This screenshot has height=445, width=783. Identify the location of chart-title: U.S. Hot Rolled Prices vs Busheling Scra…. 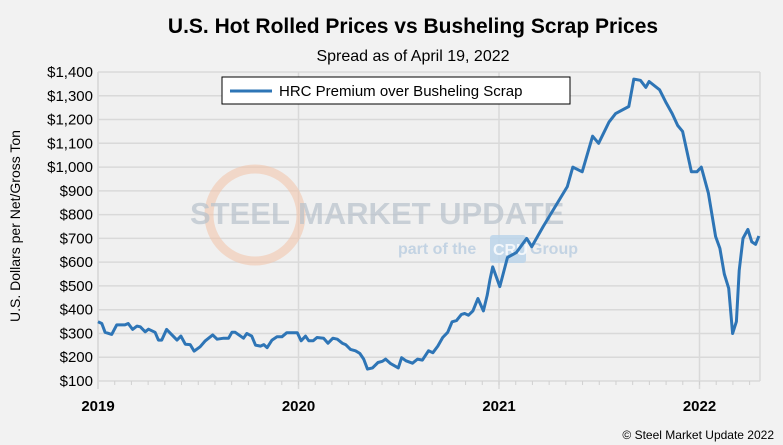
(413, 26).